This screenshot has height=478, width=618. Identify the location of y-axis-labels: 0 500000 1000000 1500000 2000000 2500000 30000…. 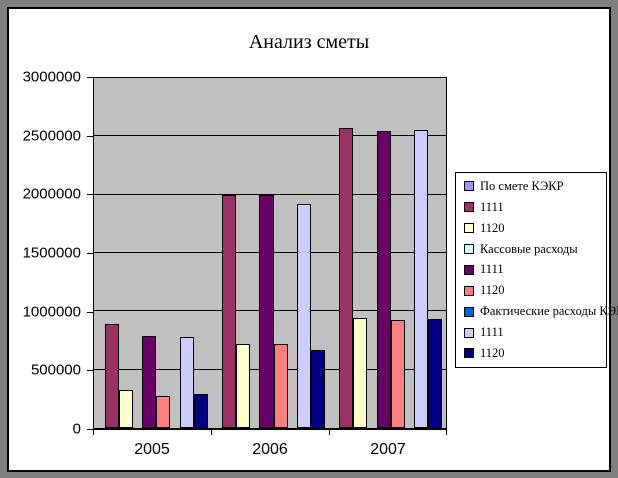
(45, 253).